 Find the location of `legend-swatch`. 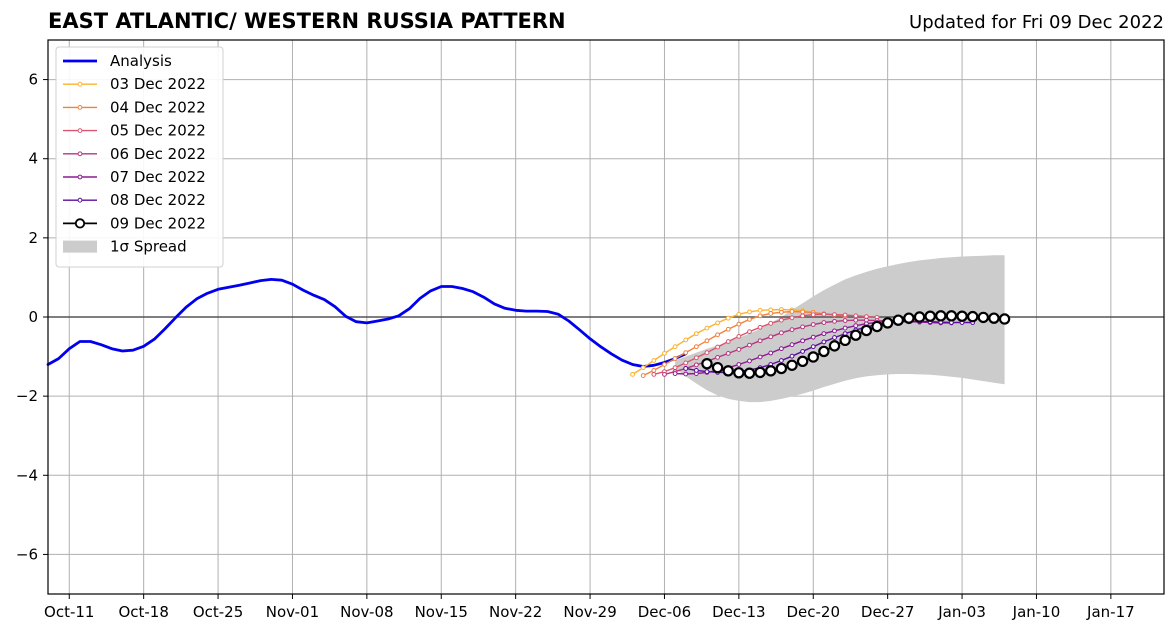

legend-swatch is located at coordinates (80, 246).